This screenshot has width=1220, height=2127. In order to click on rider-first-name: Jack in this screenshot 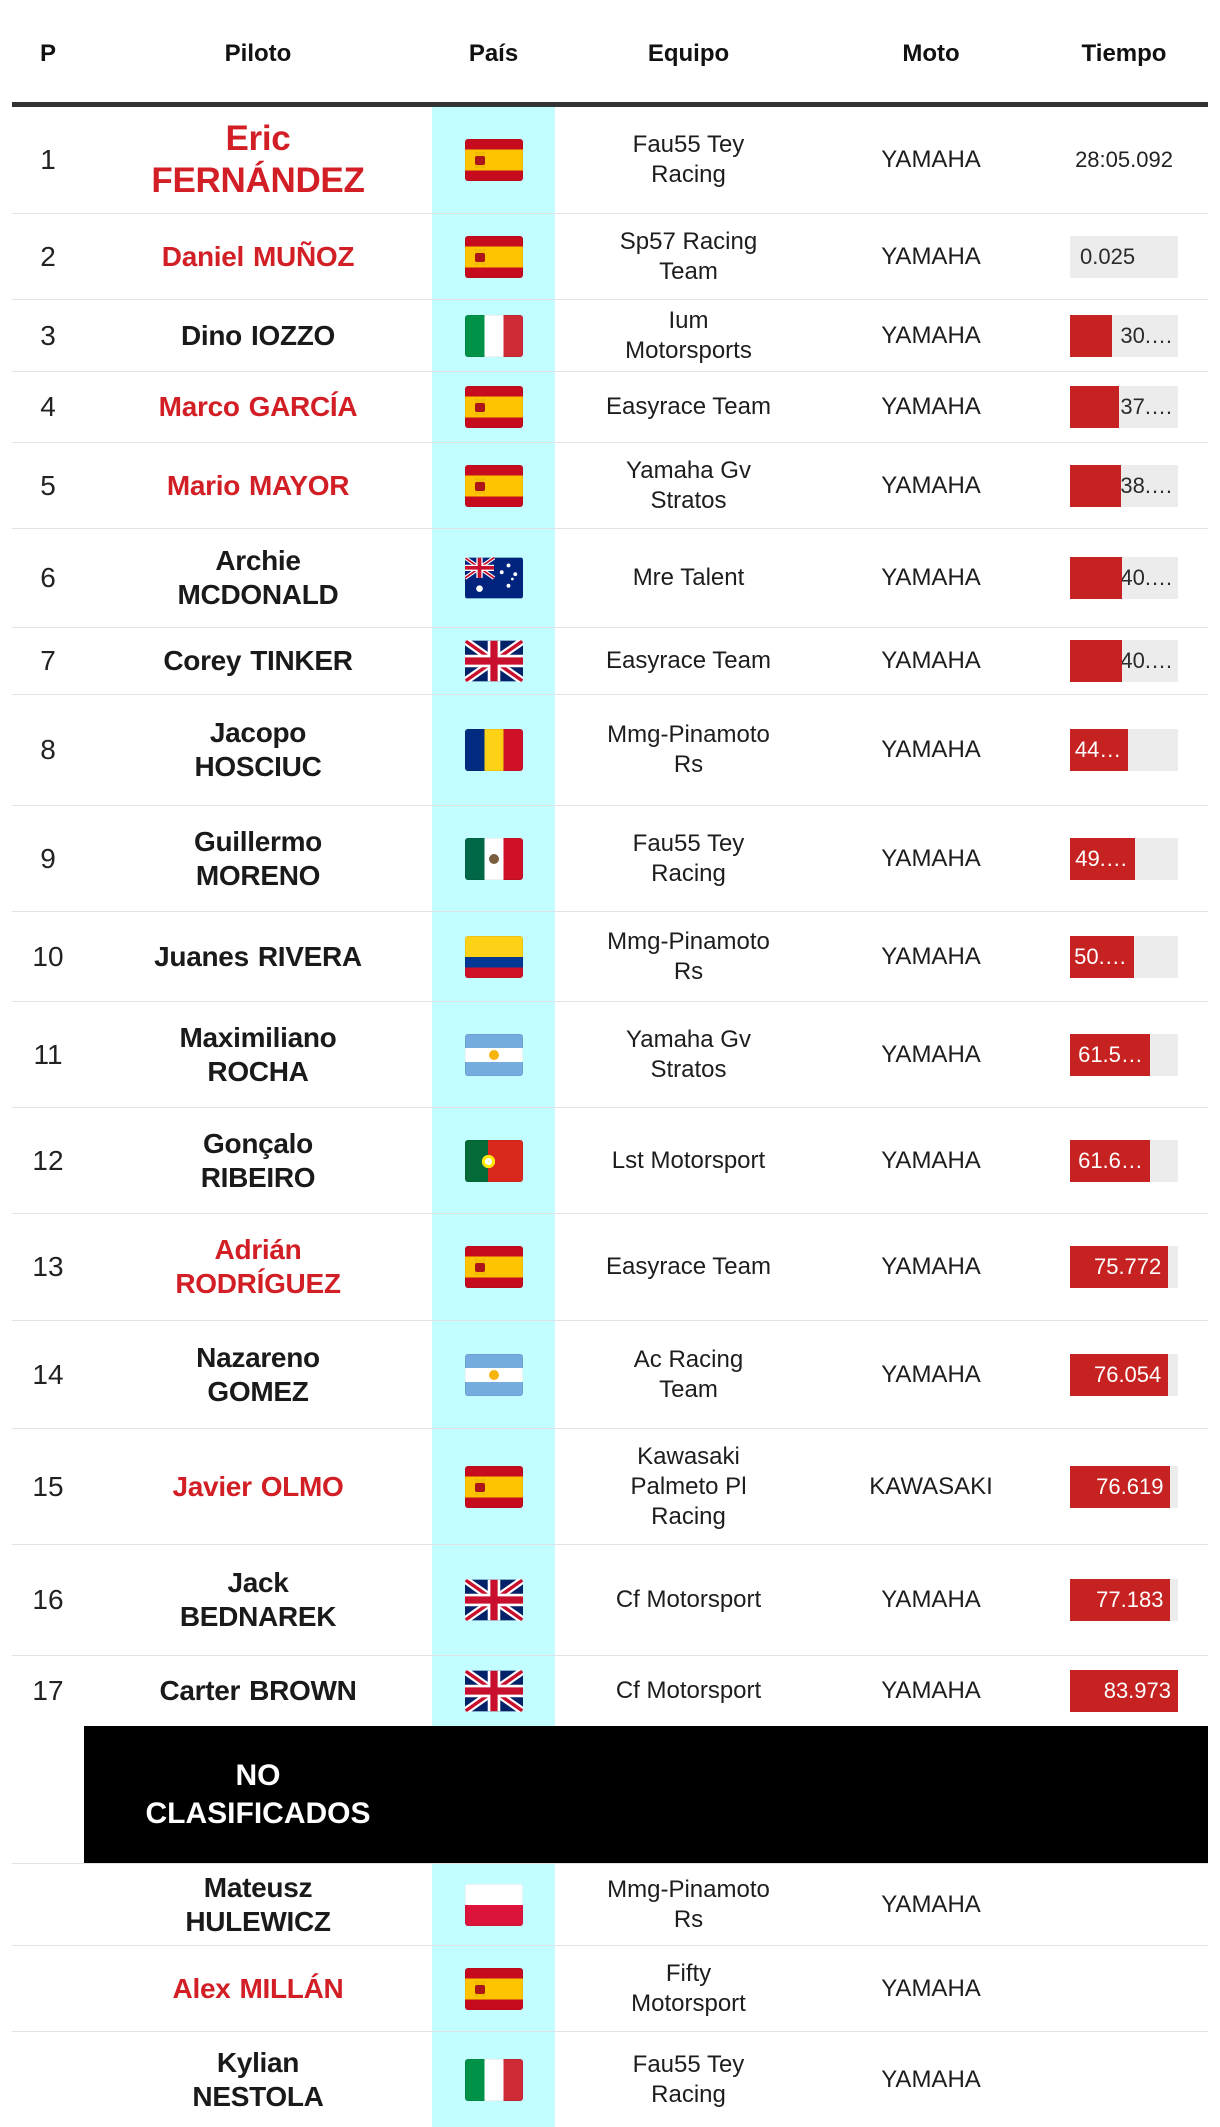, I will do `click(258, 1582)`.